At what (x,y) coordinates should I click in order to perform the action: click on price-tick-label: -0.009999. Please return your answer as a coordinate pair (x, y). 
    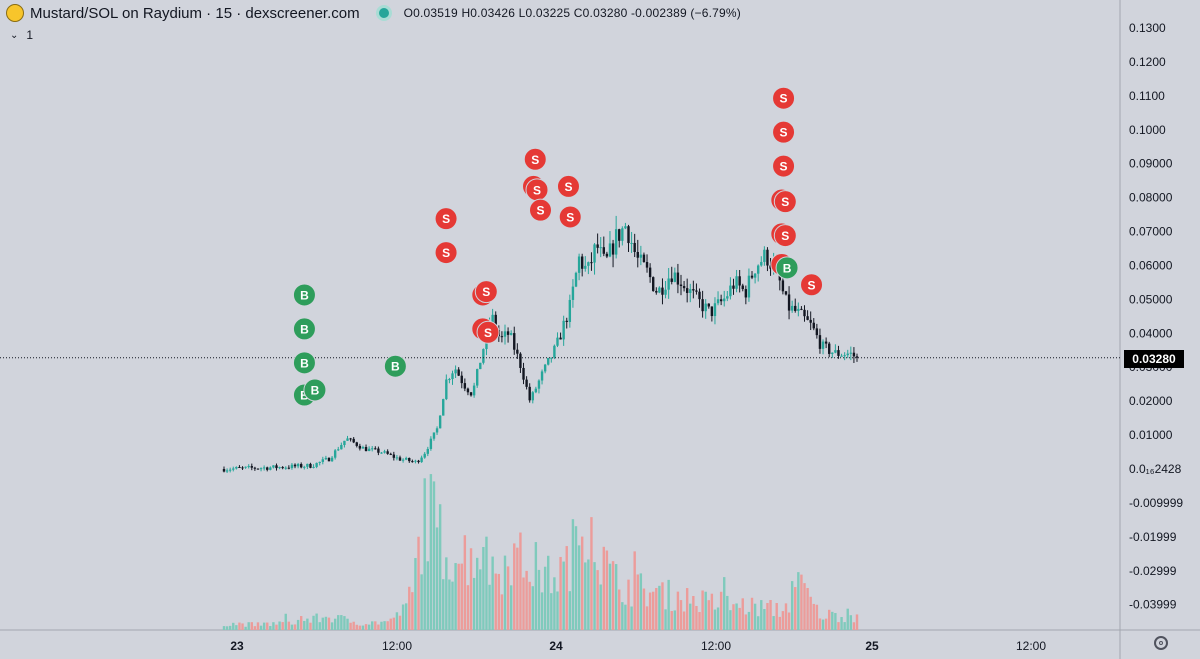
    Looking at the image, I should click on (1156, 503).